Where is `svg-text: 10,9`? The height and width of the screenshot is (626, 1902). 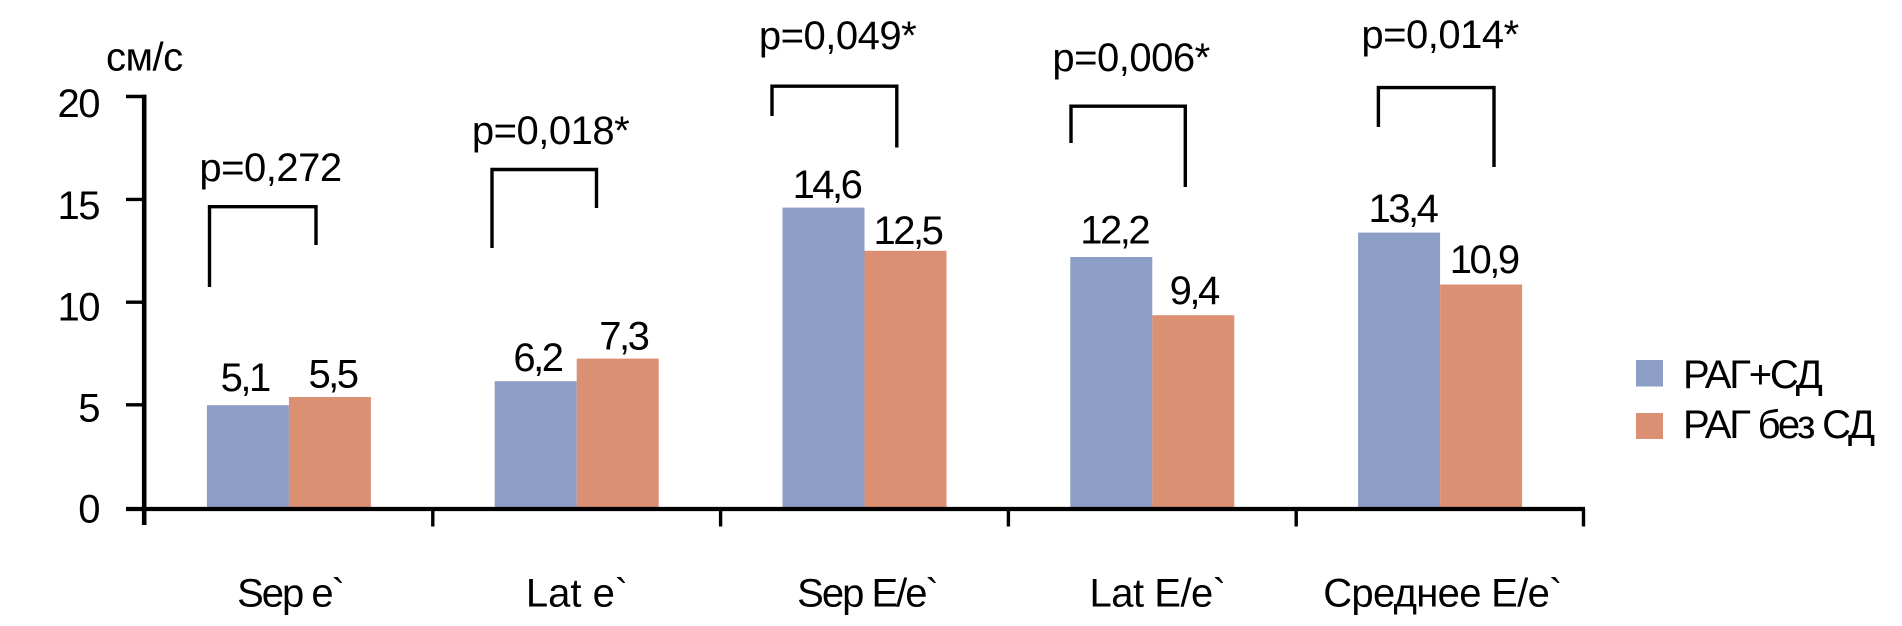
svg-text: 10,9 is located at coordinates (1484, 260).